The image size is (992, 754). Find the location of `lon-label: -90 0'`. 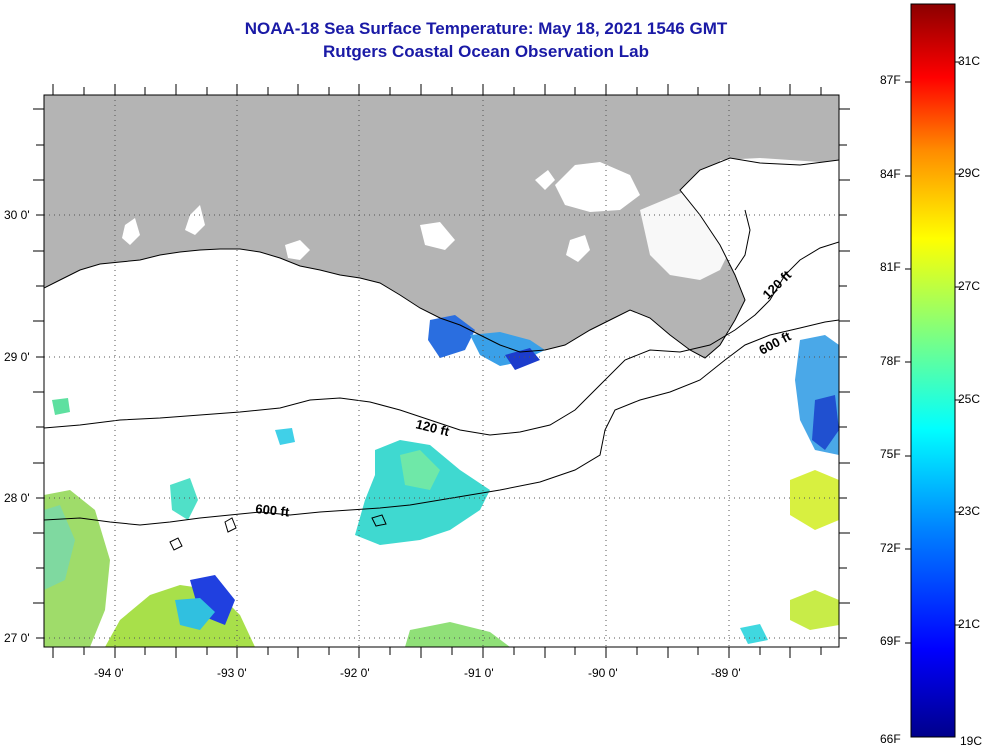

lon-label: -90 0' is located at coordinates (603, 673).